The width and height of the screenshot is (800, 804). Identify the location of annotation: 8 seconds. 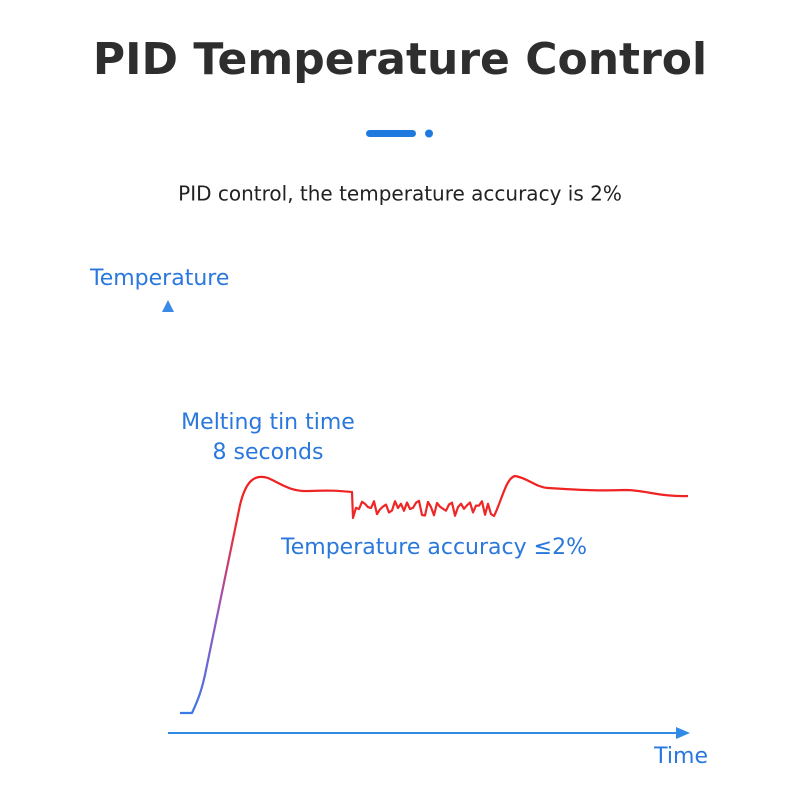
(268, 452).